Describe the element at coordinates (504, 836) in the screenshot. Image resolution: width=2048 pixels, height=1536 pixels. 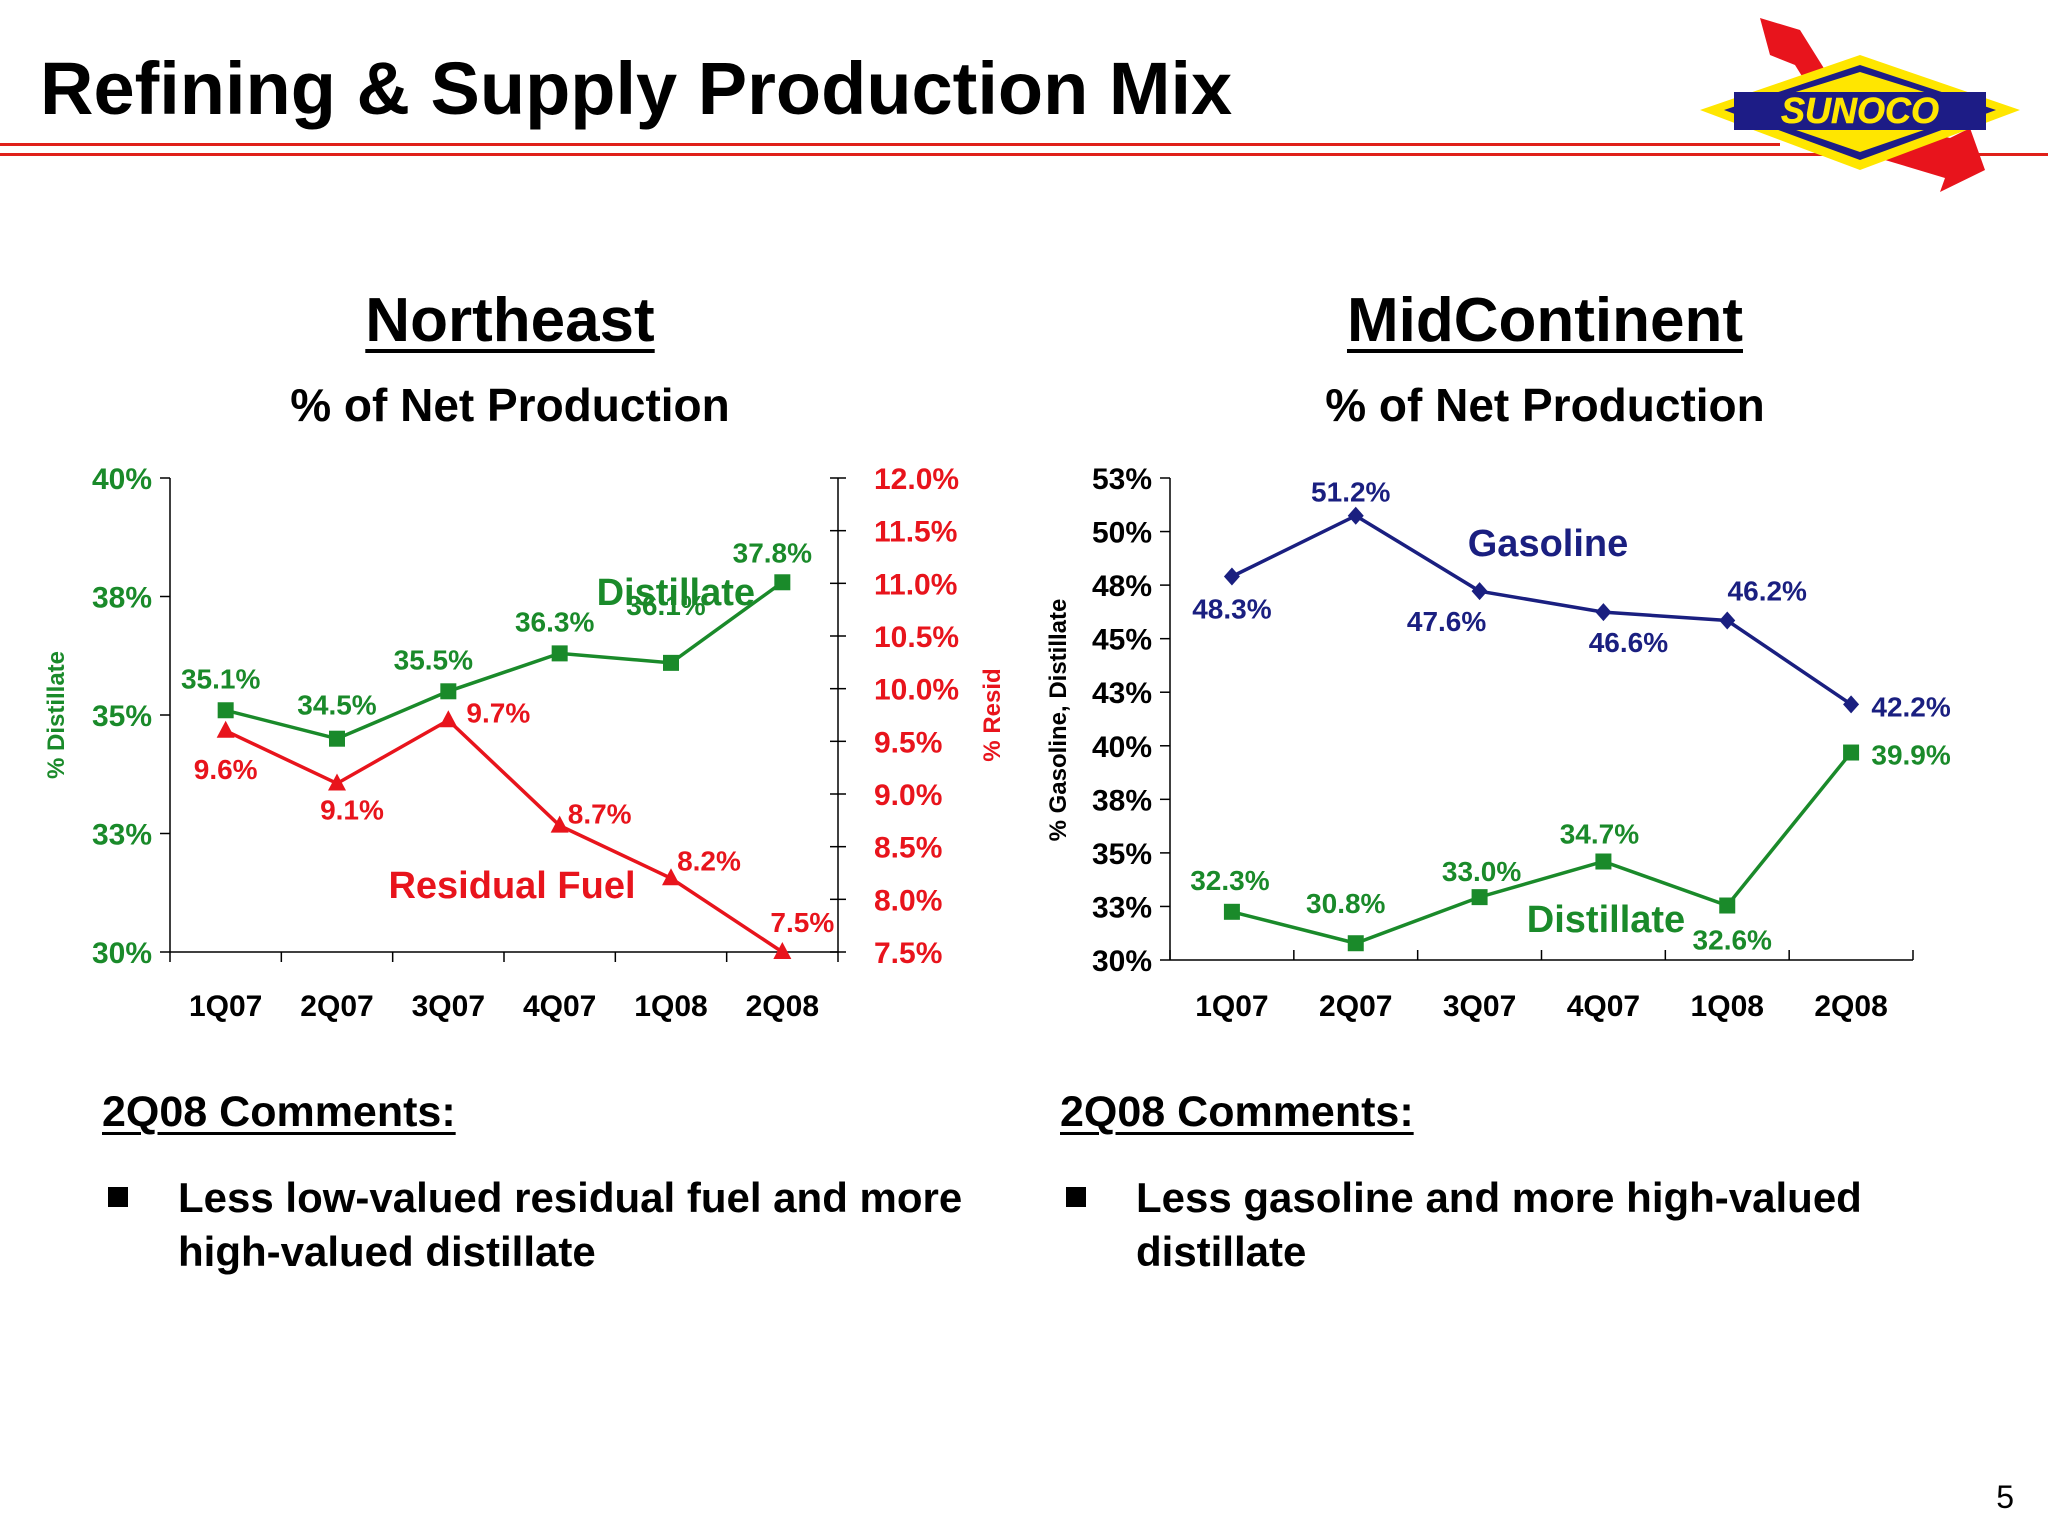
I see `residual-line` at that location.